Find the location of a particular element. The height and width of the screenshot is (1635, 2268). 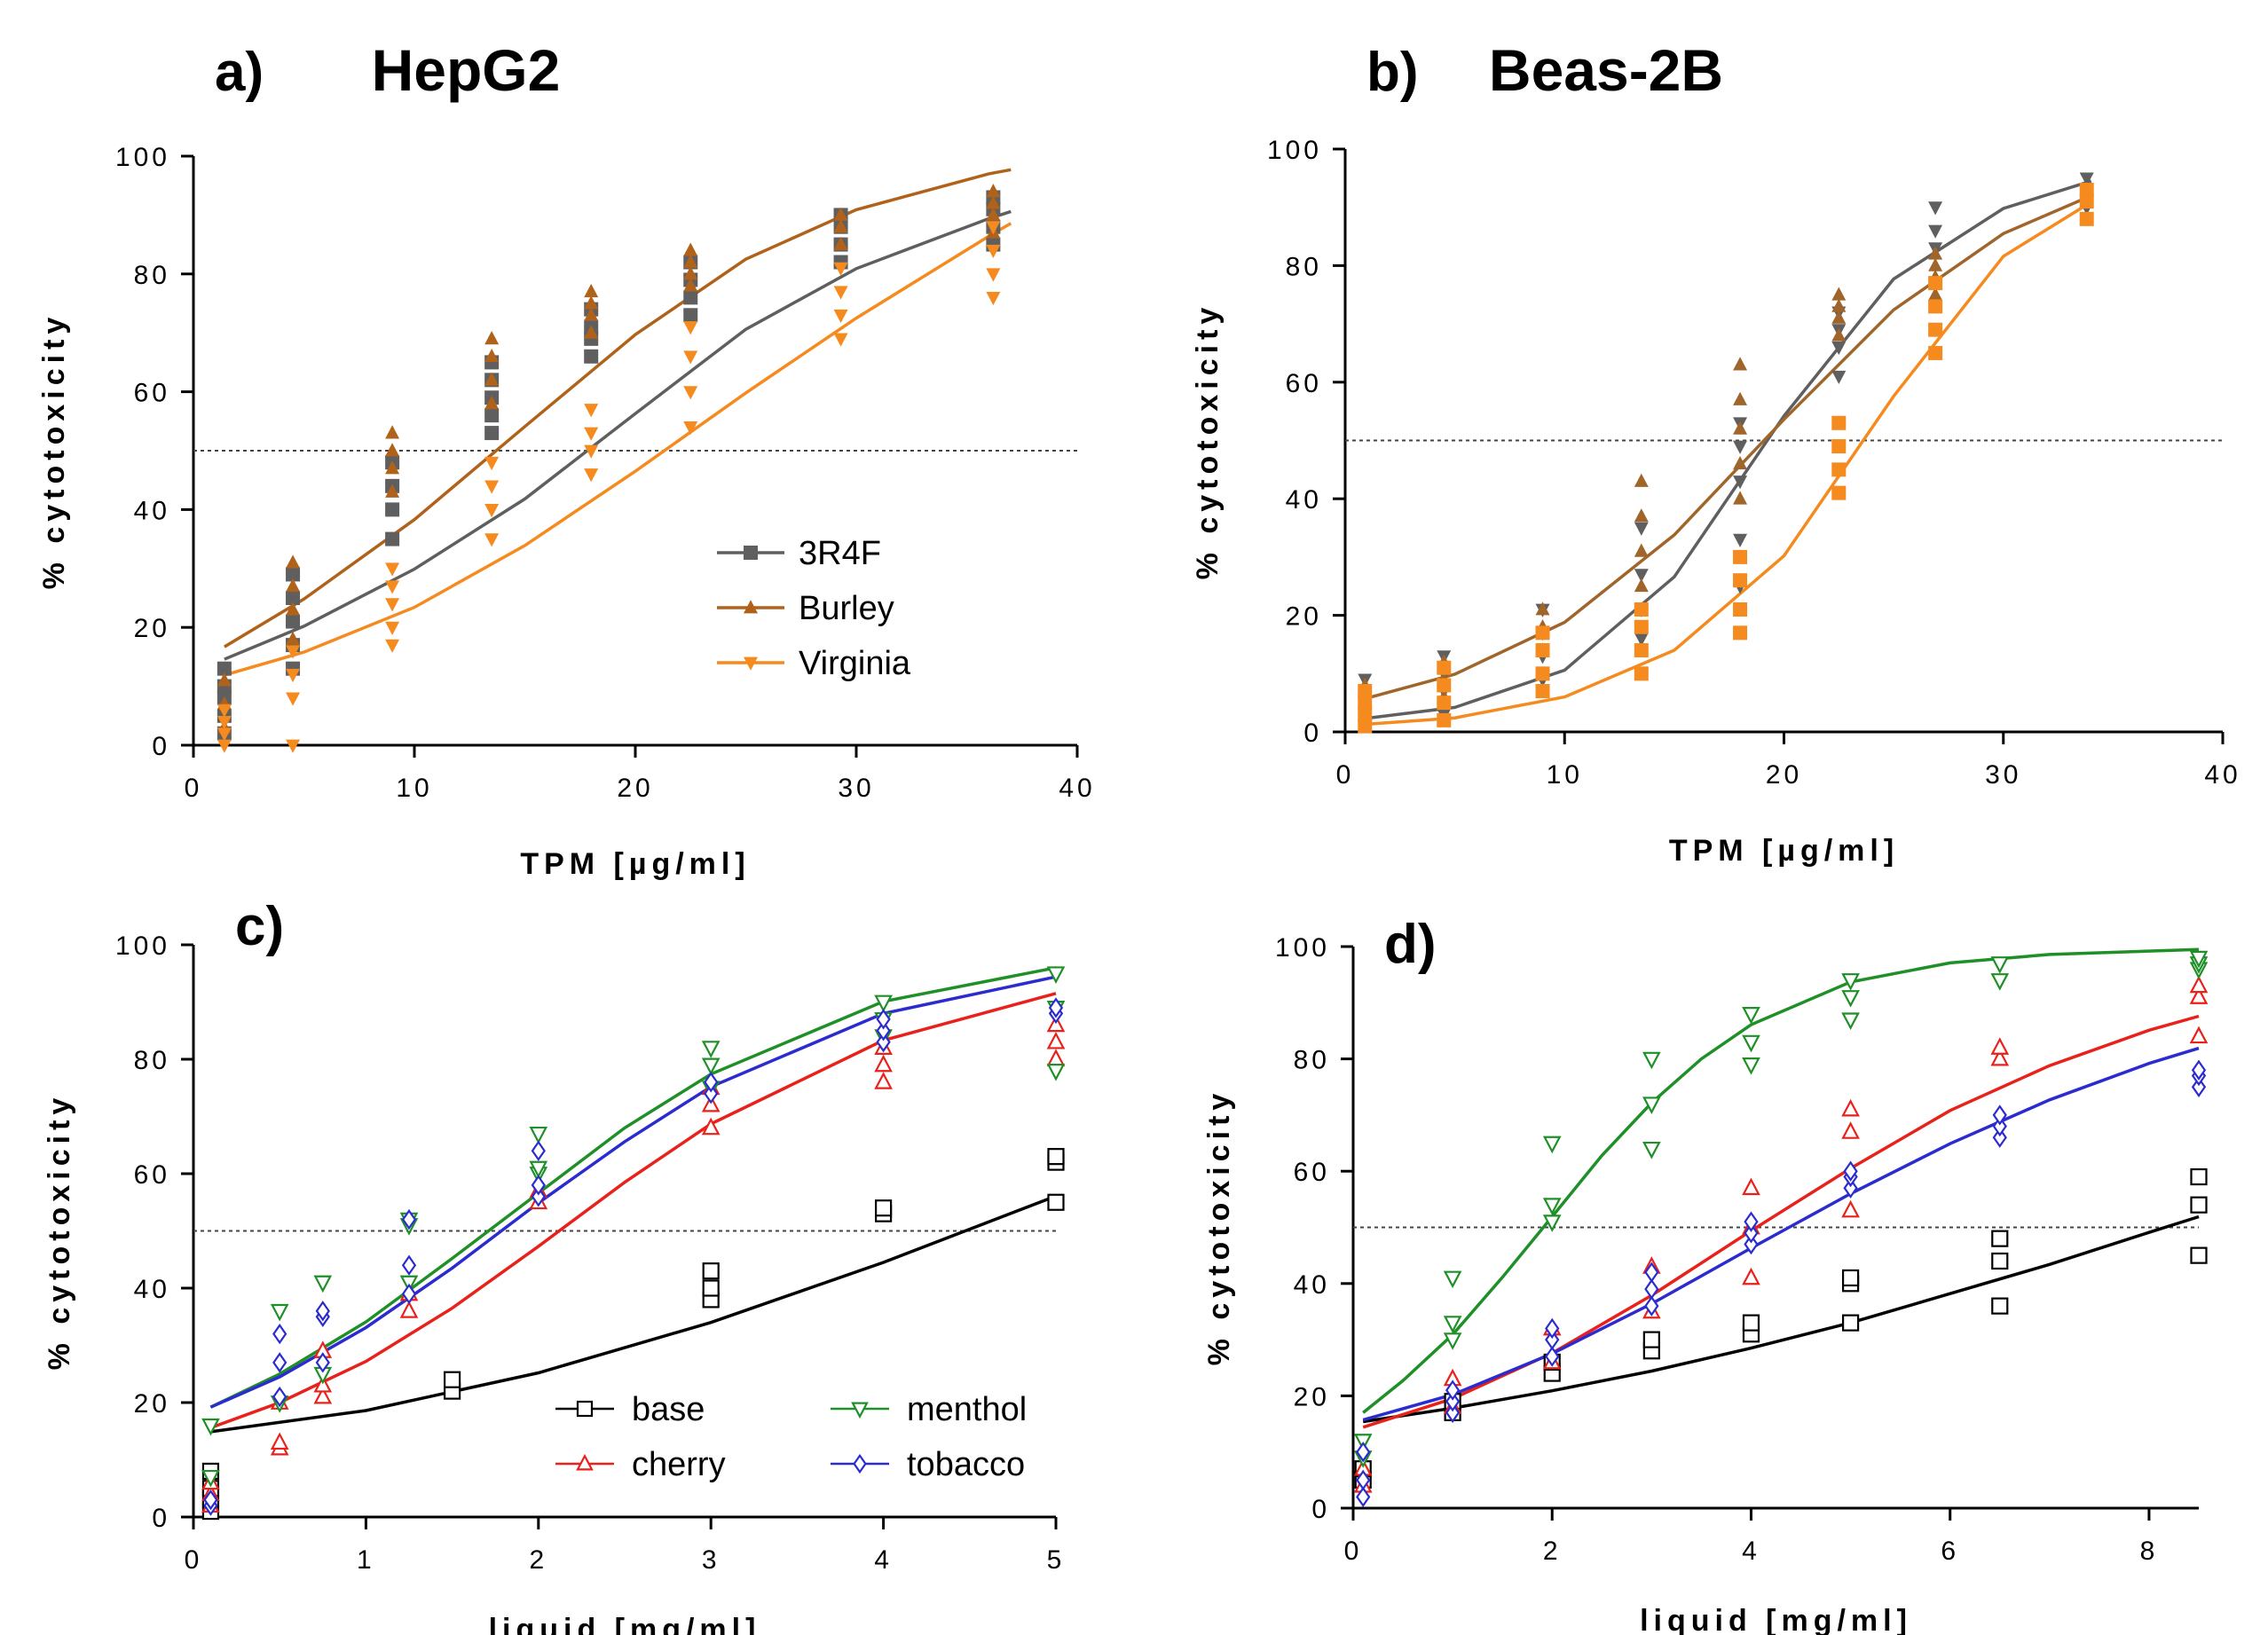

legend-label: 3R4F is located at coordinates (840, 553).